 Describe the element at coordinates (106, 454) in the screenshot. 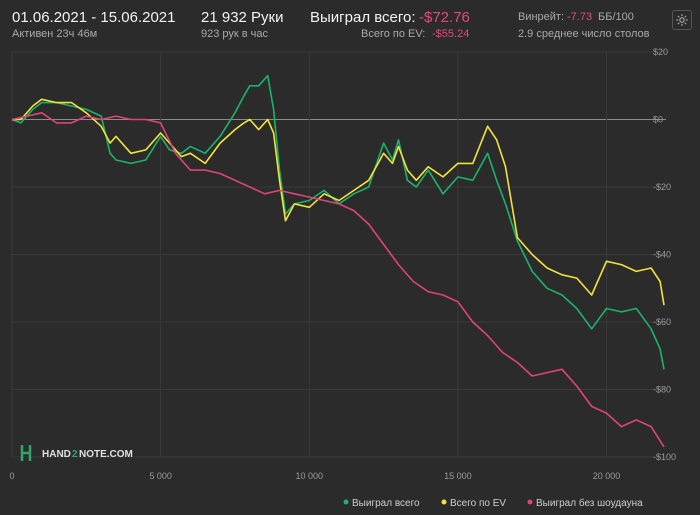

I see `logo-text-right: NOTE.COM` at that location.